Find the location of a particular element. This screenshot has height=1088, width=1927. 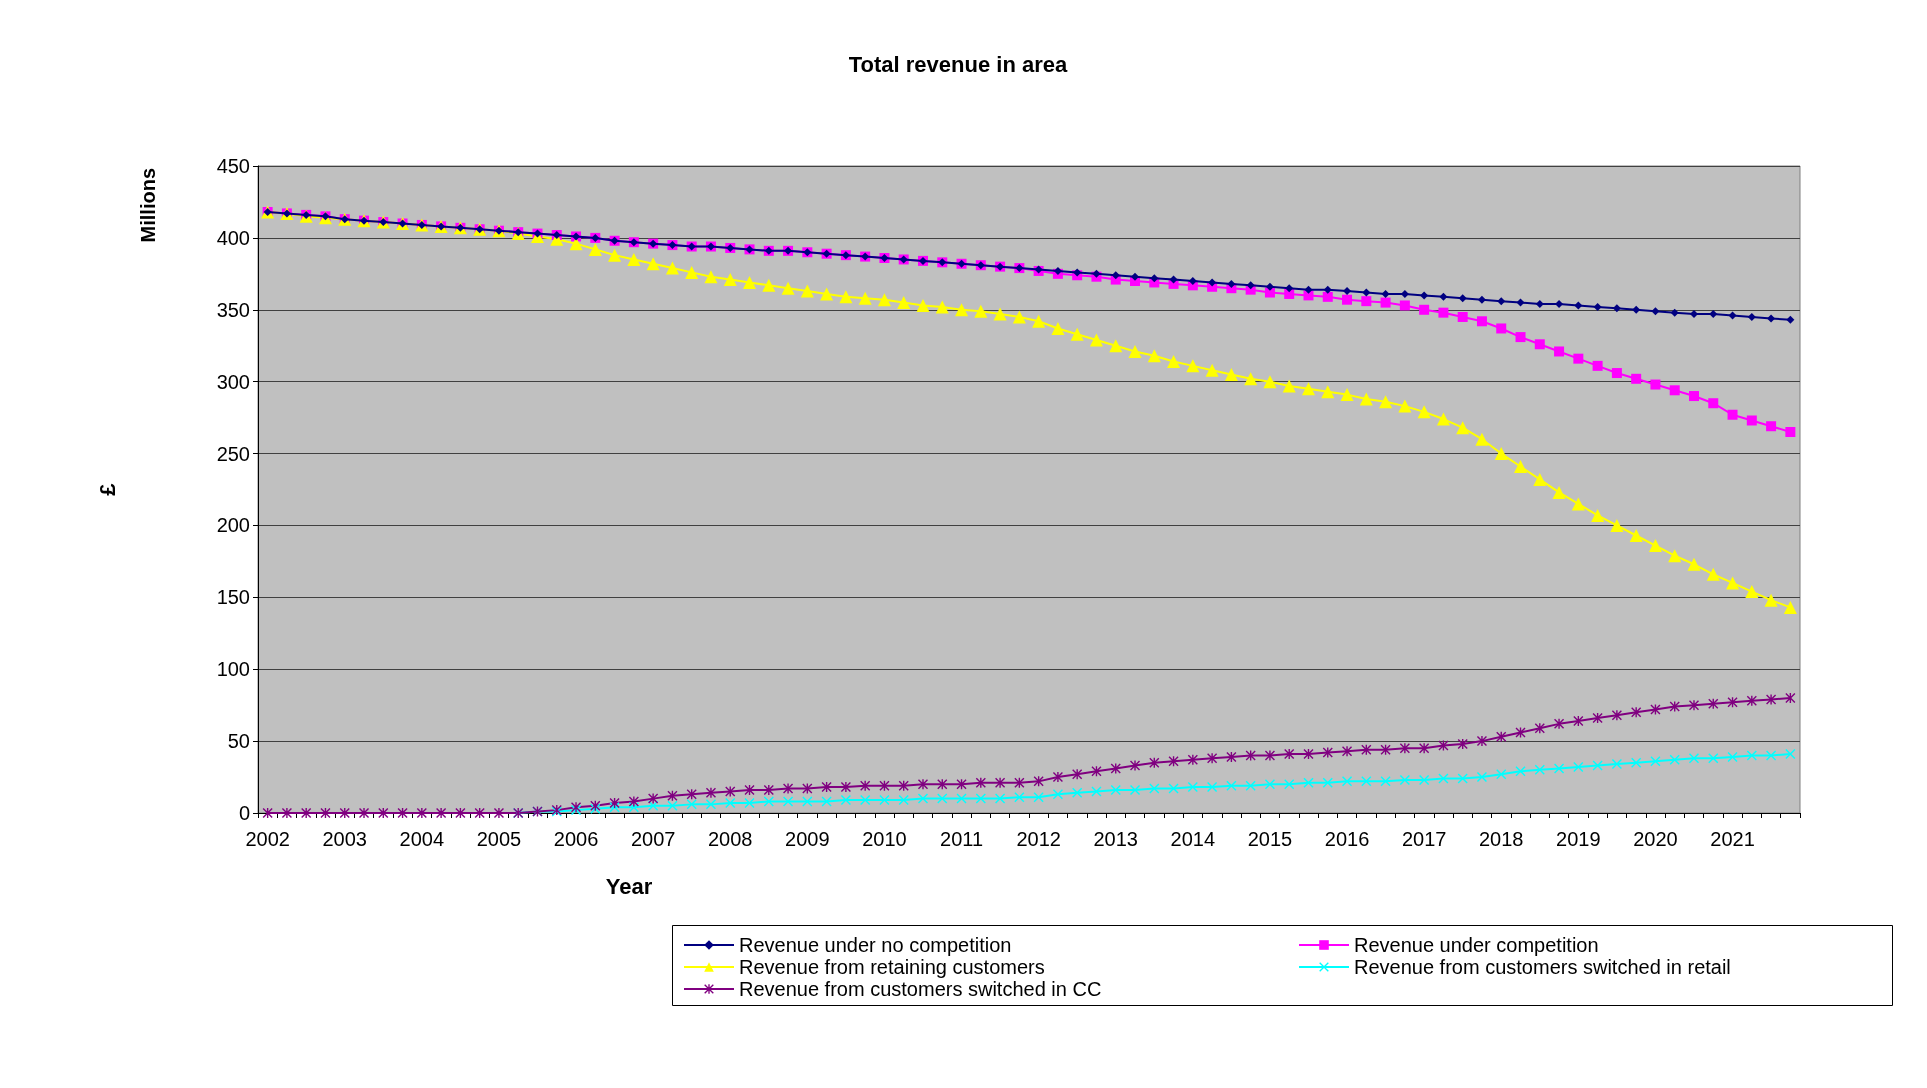

y-tick-label: 200 is located at coordinates (233, 525).